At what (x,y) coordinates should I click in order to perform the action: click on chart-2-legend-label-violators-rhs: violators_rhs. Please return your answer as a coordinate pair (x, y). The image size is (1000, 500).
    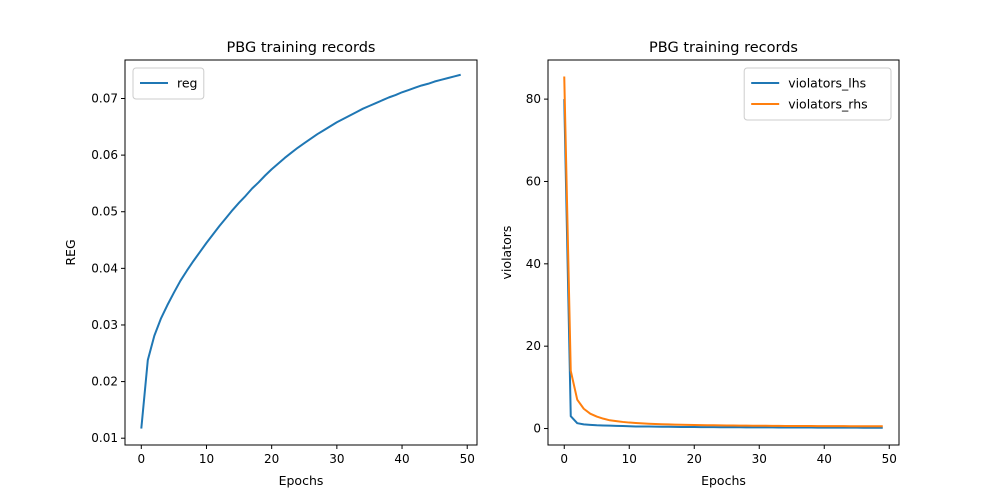
    Looking at the image, I should click on (827, 104).